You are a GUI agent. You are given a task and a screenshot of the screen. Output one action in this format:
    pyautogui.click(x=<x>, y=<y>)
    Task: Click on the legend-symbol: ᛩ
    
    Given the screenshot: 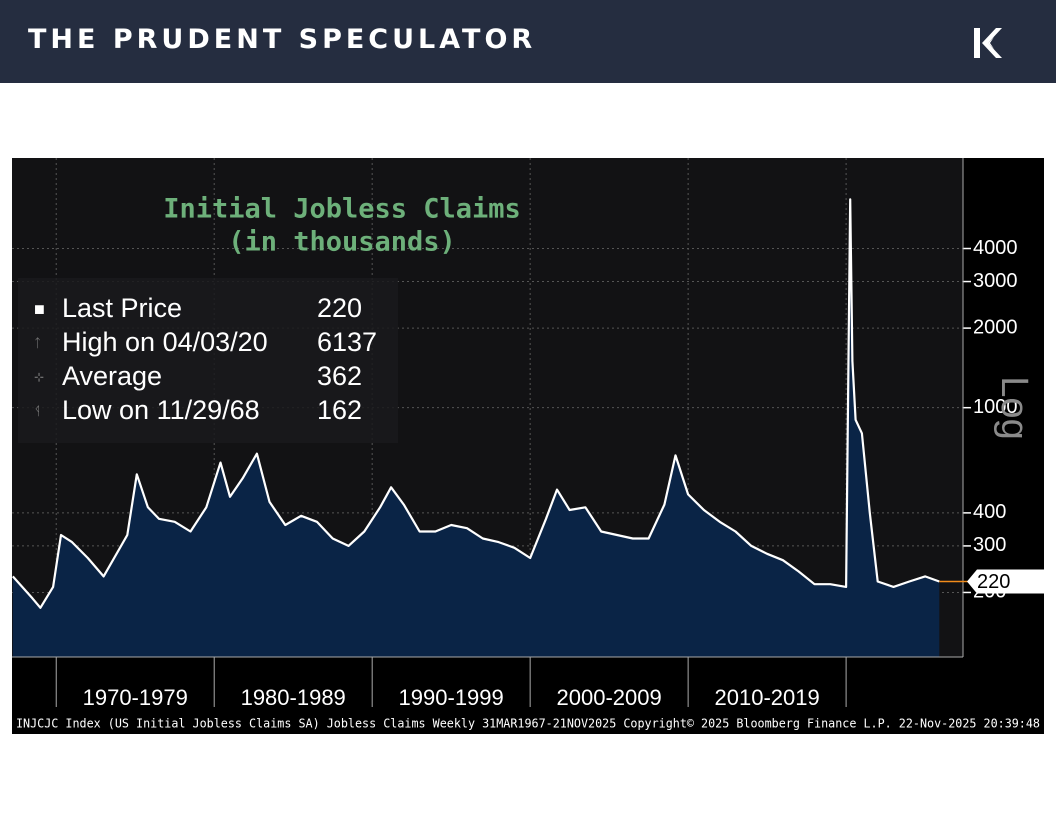 What is the action you would take?
    pyautogui.click(x=37, y=411)
    